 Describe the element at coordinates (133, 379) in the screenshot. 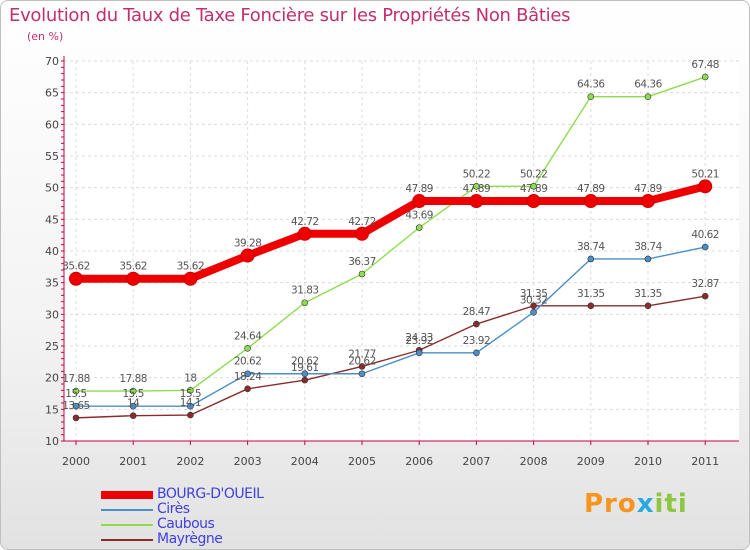

I see `data-label-caubous: 17.88` at that location.